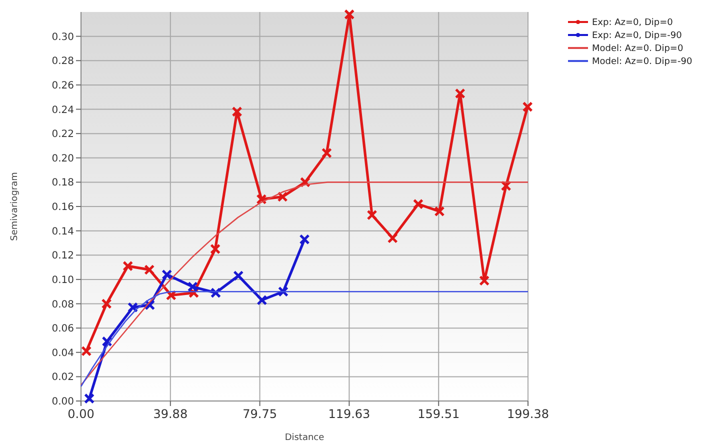  I want to click on y-tick-label: 0.18, so click(63, 183).